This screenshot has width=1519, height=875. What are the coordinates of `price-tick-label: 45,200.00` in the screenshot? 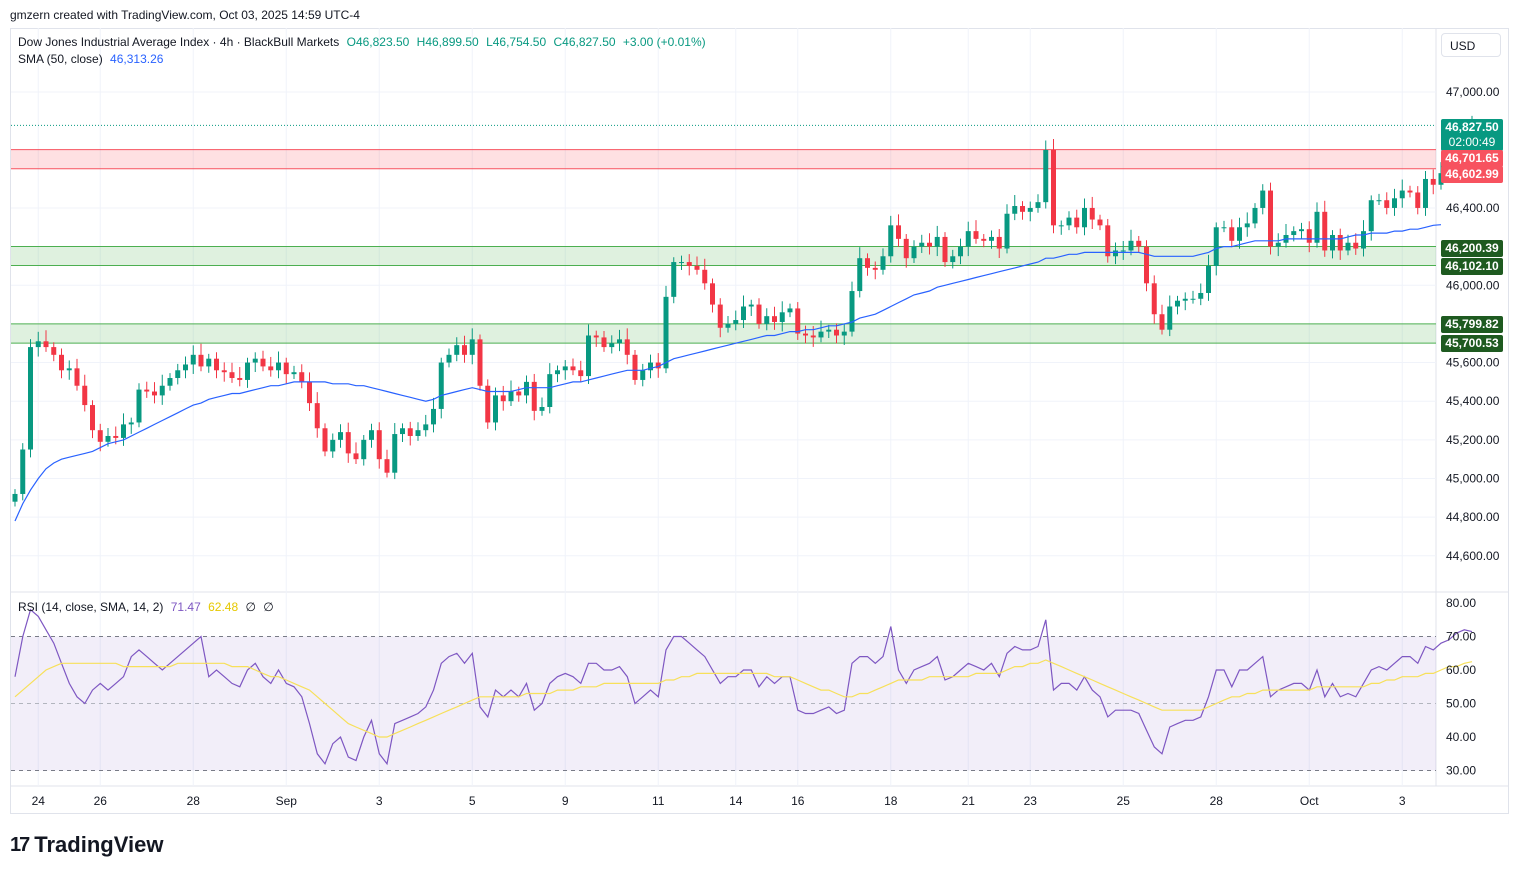 It's located at (1473, 440).